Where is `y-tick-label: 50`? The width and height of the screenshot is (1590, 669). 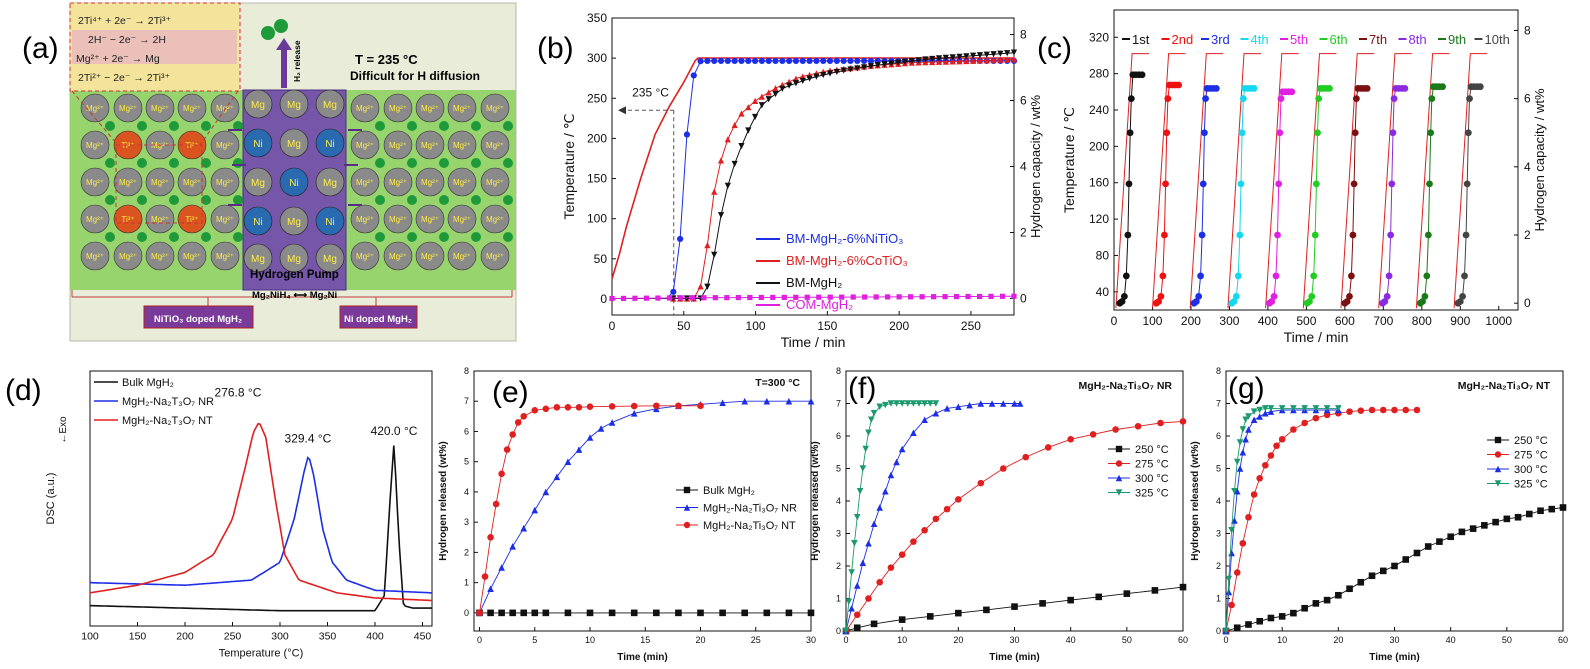 y-tick-label: 50 is located at coordinates (601, 259).